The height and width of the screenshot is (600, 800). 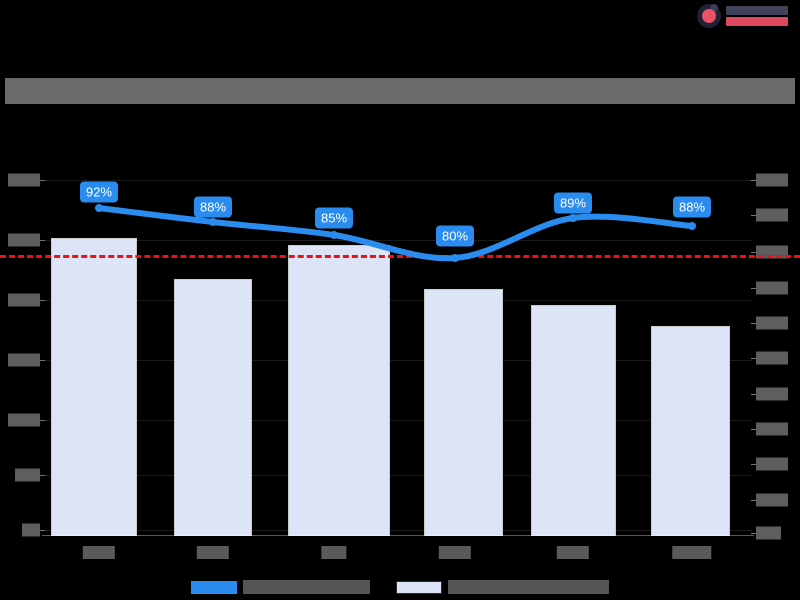 What do you see at coordinates (769, 533) in the screenshot?
I see `y-axis-right-tick-label: ███` at bounding box center [769, 533].